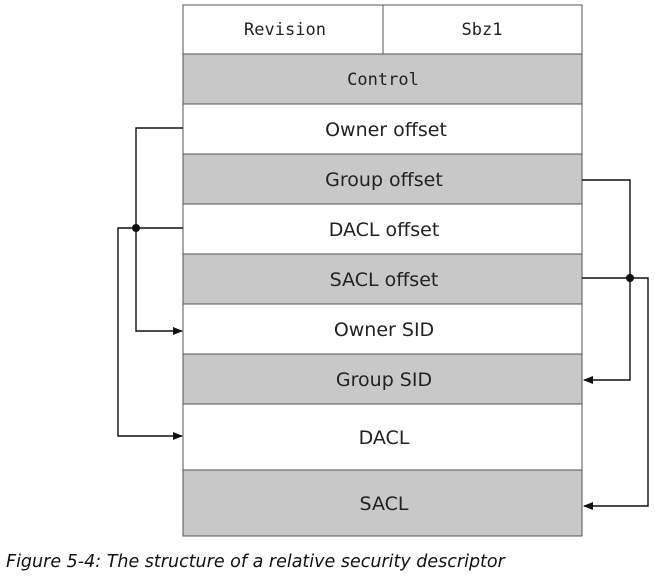 The width and height of the screenshot is (655, 577). I want to click on dacl-label: DACL, so click(384, 438).